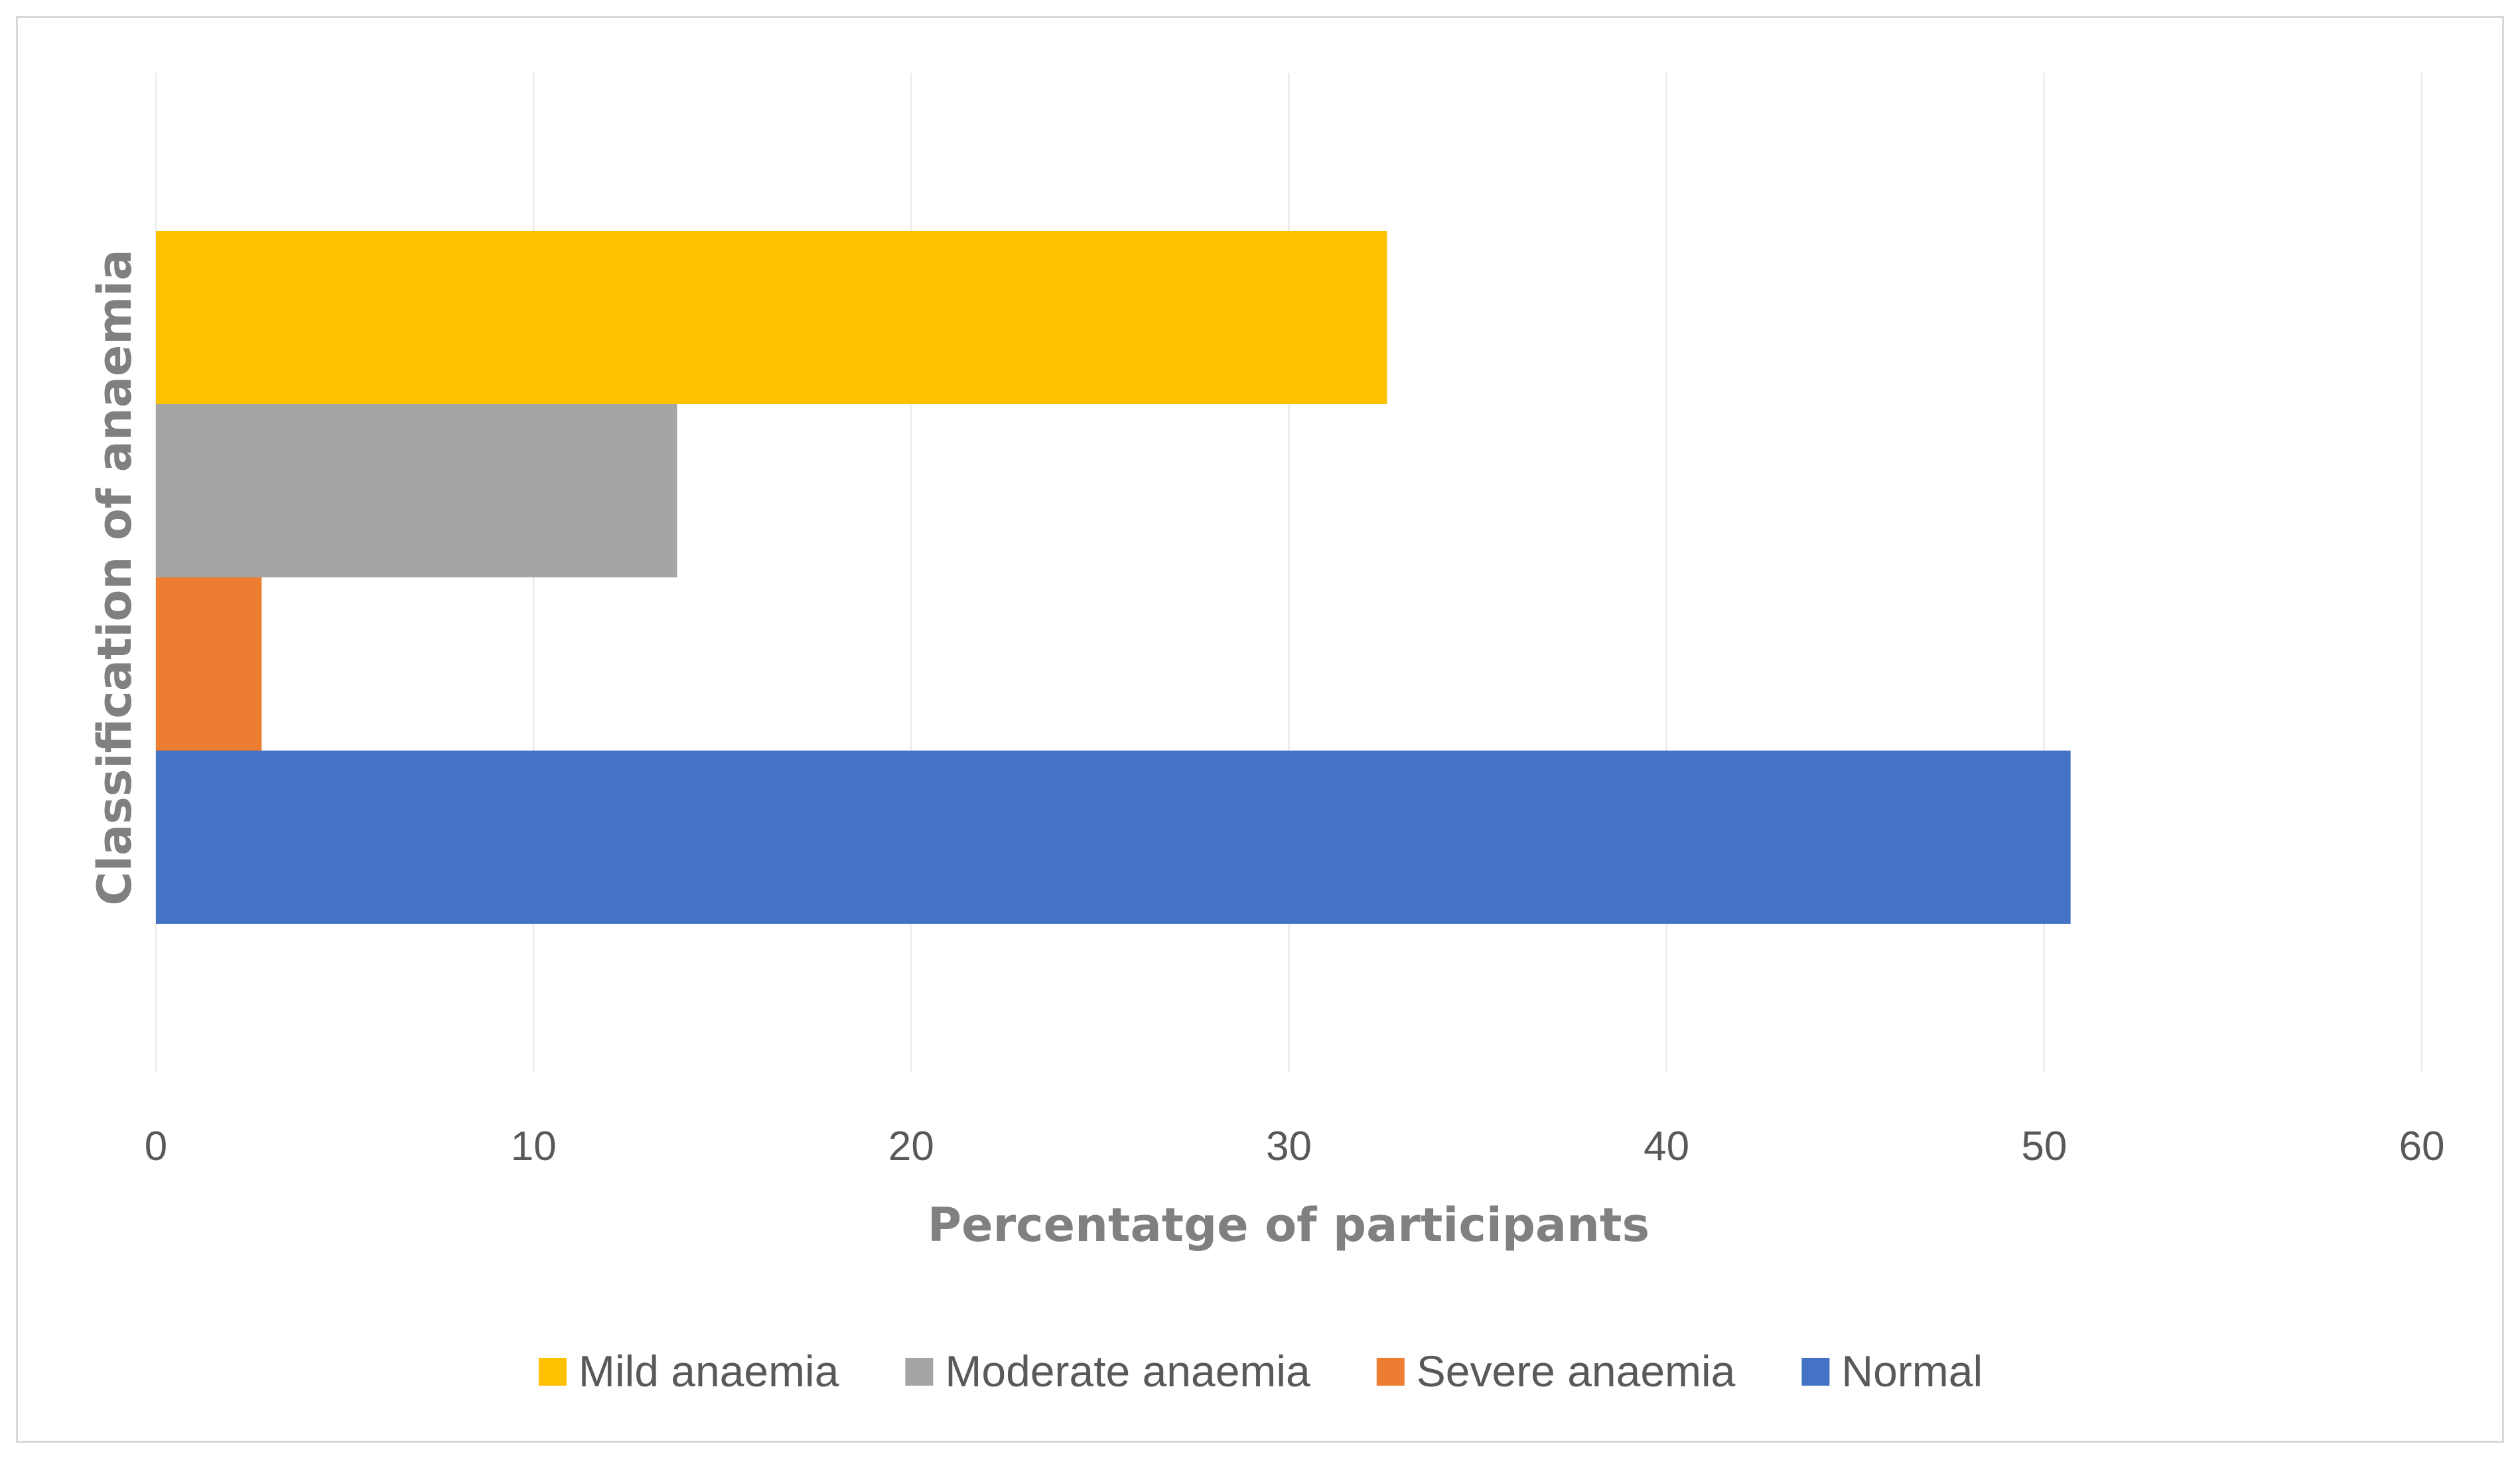 Image resolution: width=2520 pixels, height=1460 pixels. Describe the element at coordinates (771, 318) in the screenshot. I see `bar-mild-anaemia` at that location.